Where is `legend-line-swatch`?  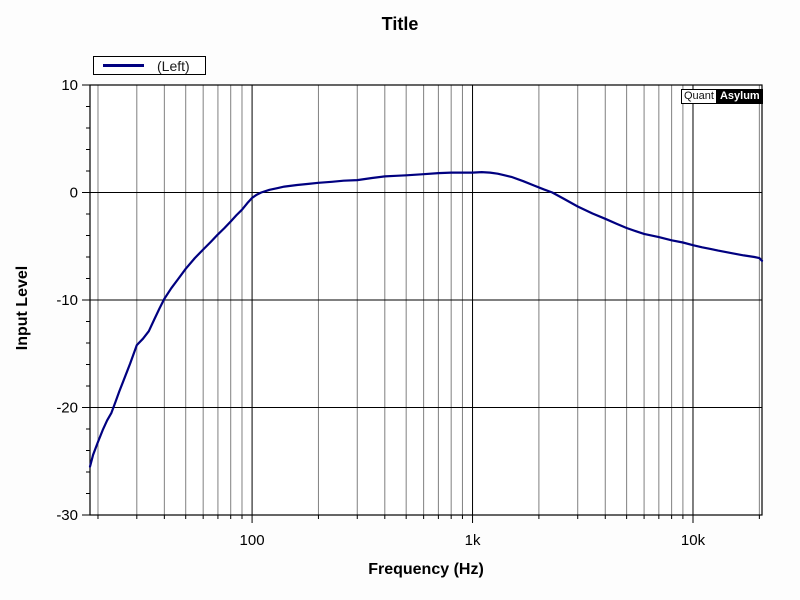 legend-line-swatch is located at coordinates (123, 65).